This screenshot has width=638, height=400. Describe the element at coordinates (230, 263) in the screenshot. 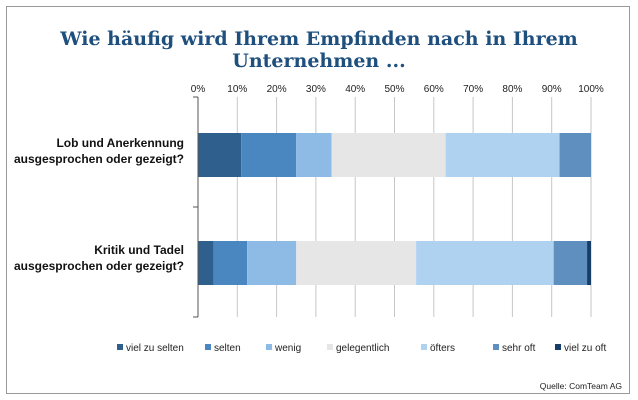

I see `bar-segment: selten: 8.5%` at that location.